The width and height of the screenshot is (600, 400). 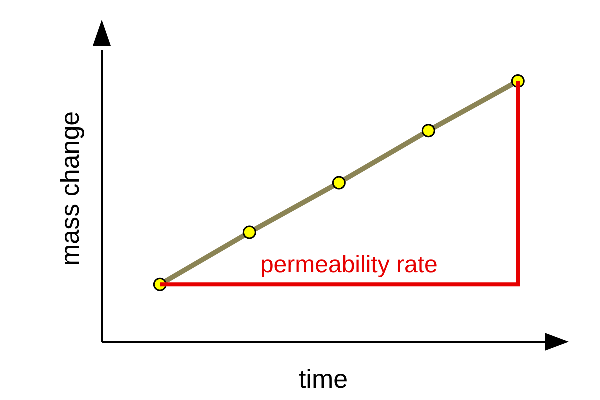 What do you see at coordinates (70, 188) in the screenshot?
I see `y-axis-title: mass change` at bounding box center [70, 188].